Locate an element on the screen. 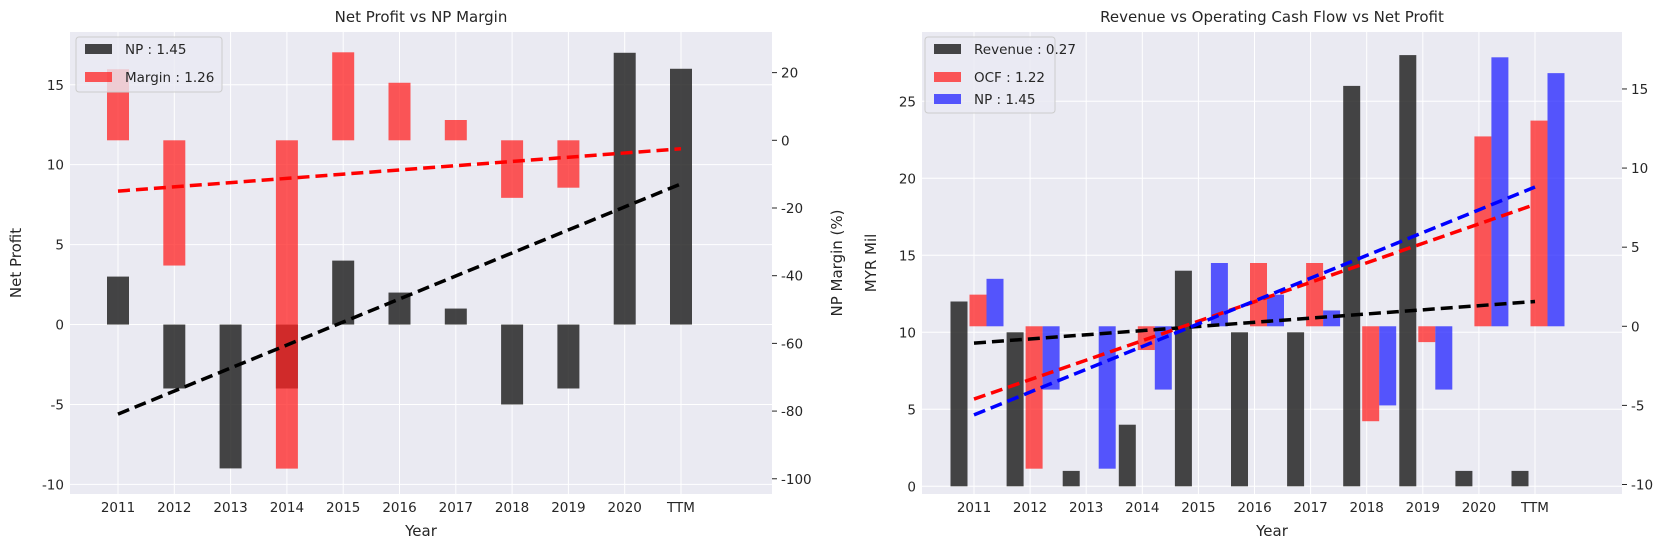  left-y-tick-label: 5 is located at coordinates (59, 246).